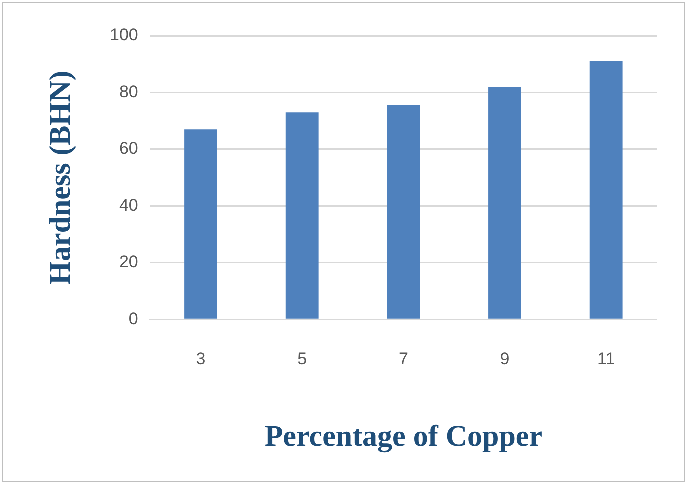 This screenshot has width=687, height=484. Describe the element at coordinates (60, 177) in the screenshot. I see `y-axis-title: Hardness (BHN)` at that location.